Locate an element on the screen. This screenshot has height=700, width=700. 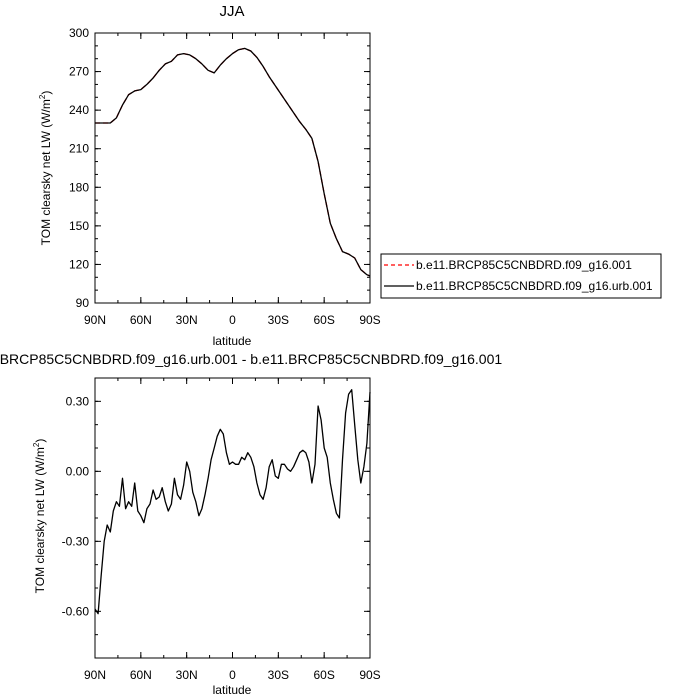
top-y-axis-label-main: TOM clearsky net LW (W/m is located at coordinates (46, 172).